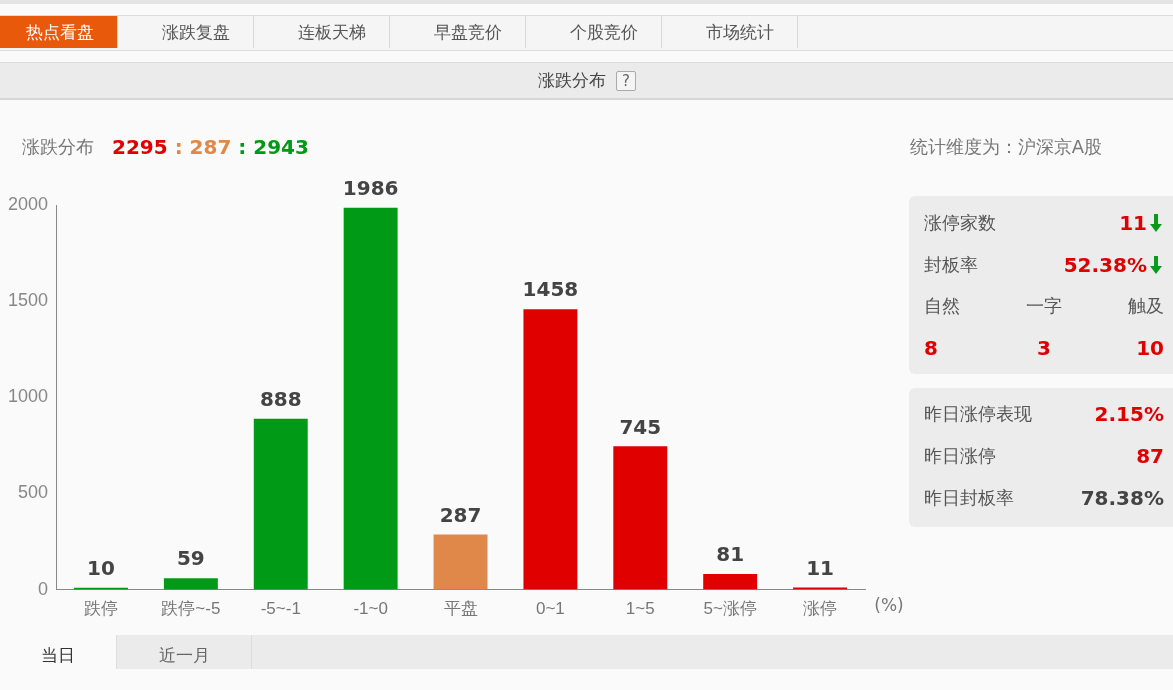  Describe the element at coordinates (280, 609) in the screenshot. I see `x-tick-label: -5~-1` at that location.